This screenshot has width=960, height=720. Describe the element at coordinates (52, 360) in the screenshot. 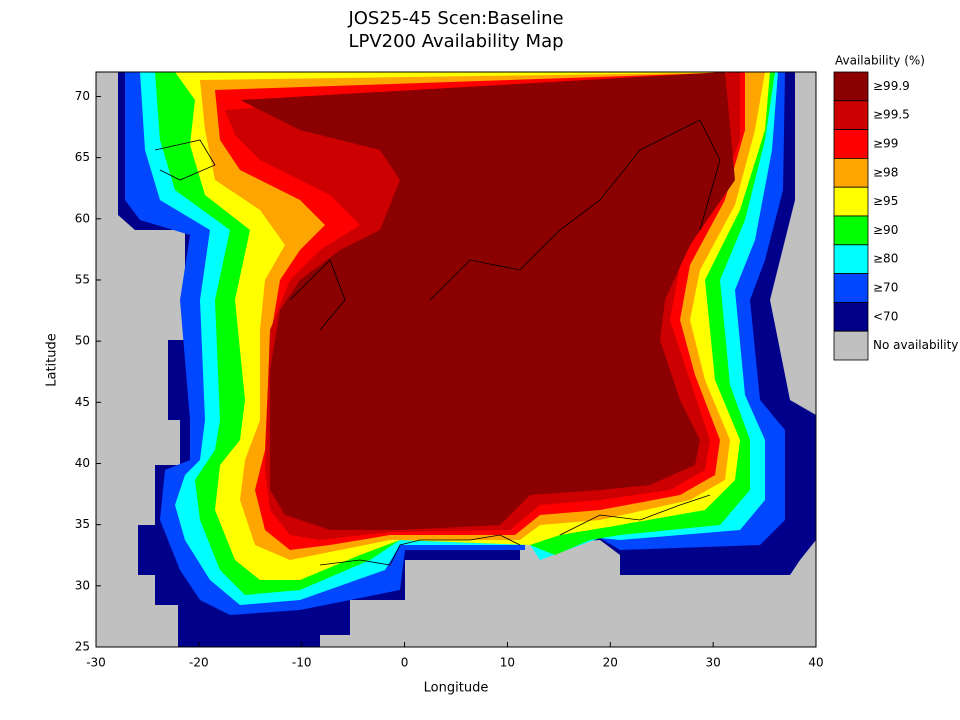

I see `y-axis-label: Latitude` at that location.